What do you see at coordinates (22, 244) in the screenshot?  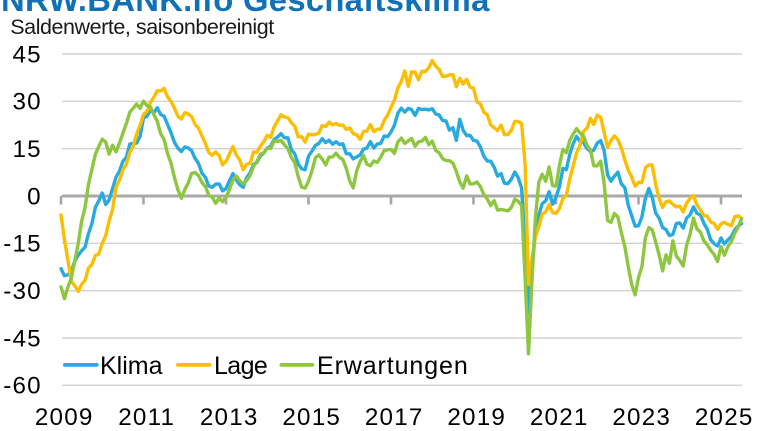 I see `svg-text: -15` at bounding box center [22, 244].